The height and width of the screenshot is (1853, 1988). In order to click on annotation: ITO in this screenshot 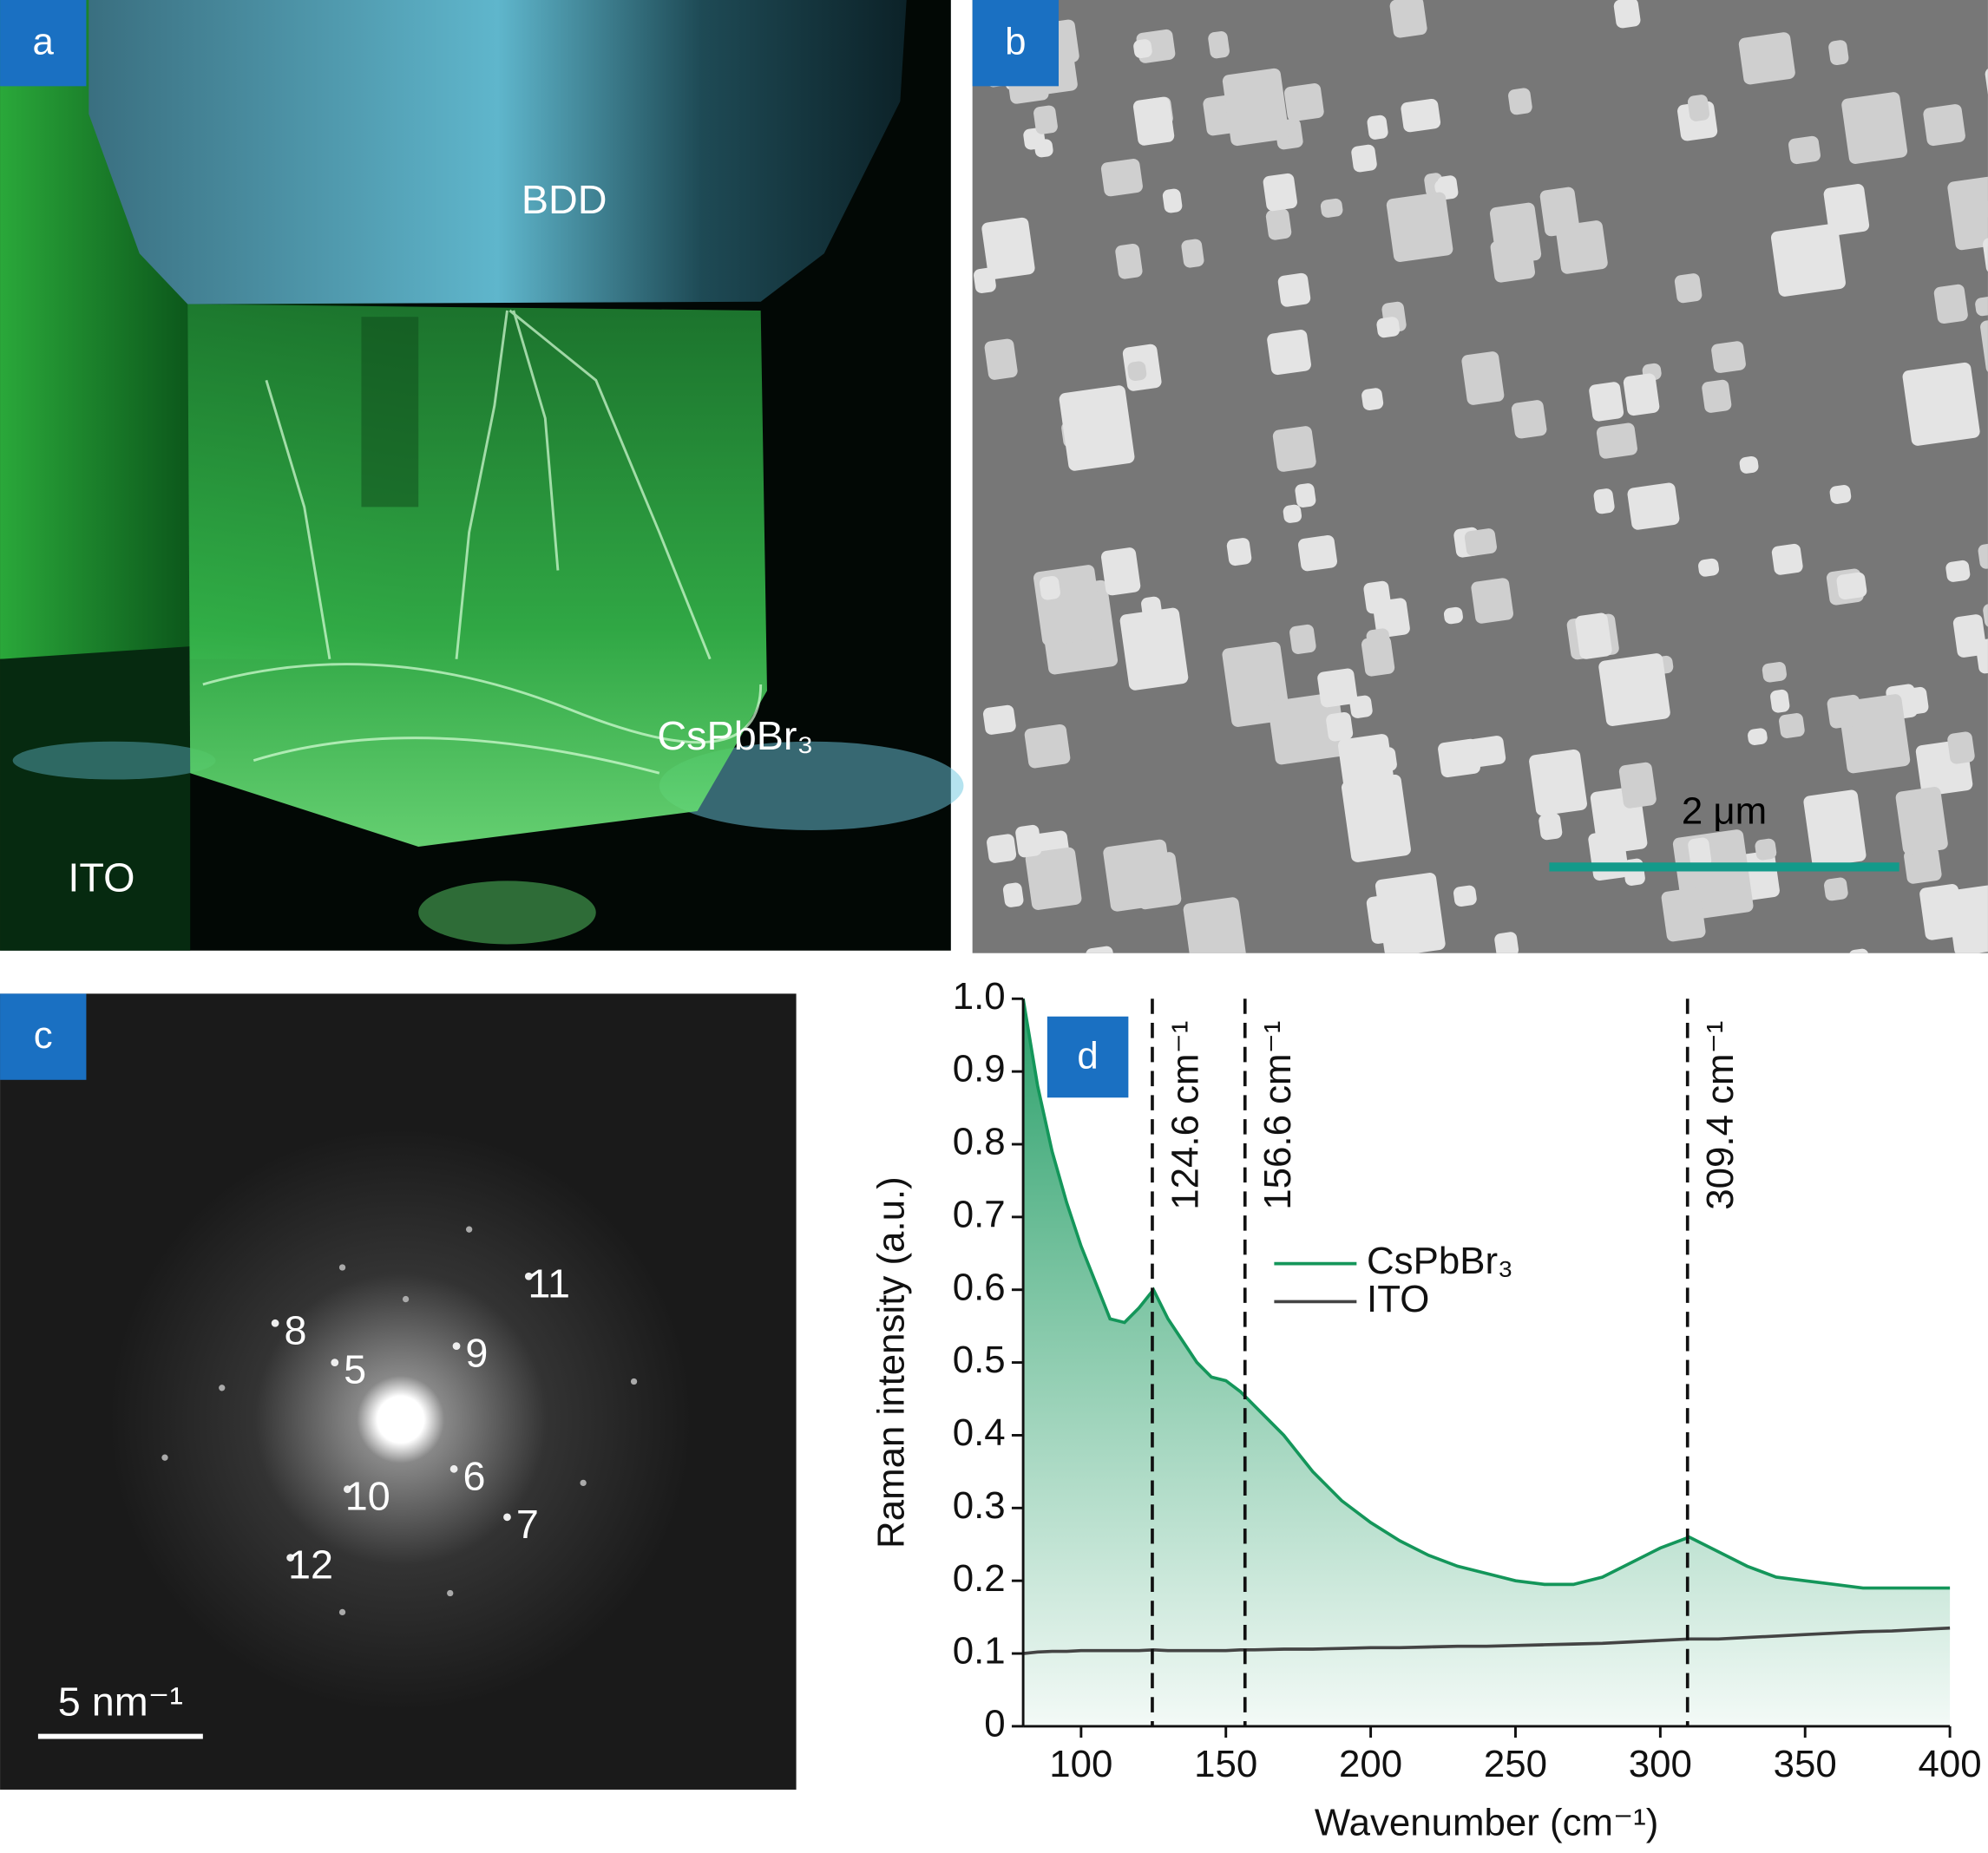, I will do `click(101, 877)`.